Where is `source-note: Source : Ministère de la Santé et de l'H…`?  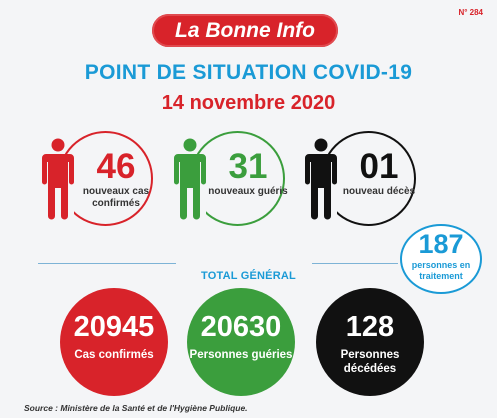 source-note: Source : Ministère de la Santé et de l'H… is located at coordinates (136, 408).